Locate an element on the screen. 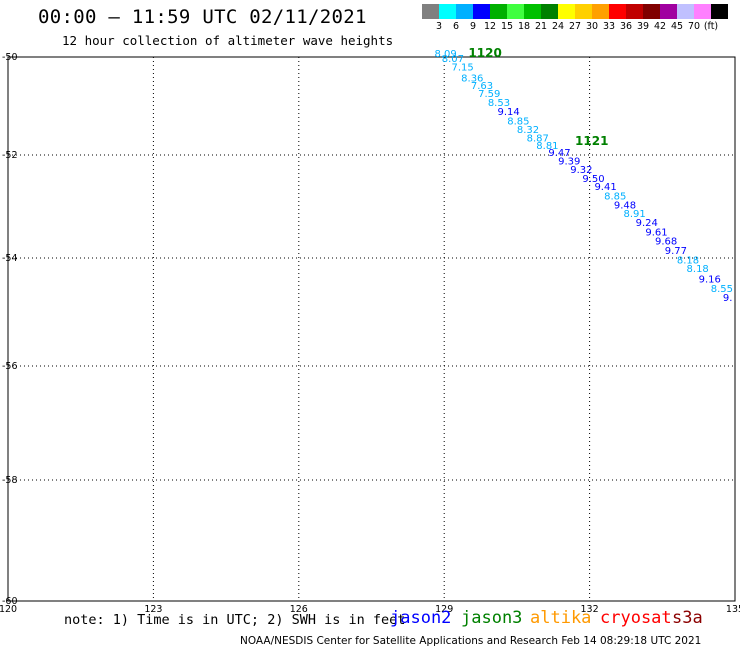 The image size is (740, 650). legend-cryosat: cryosat is located at coordinates (636, 618).